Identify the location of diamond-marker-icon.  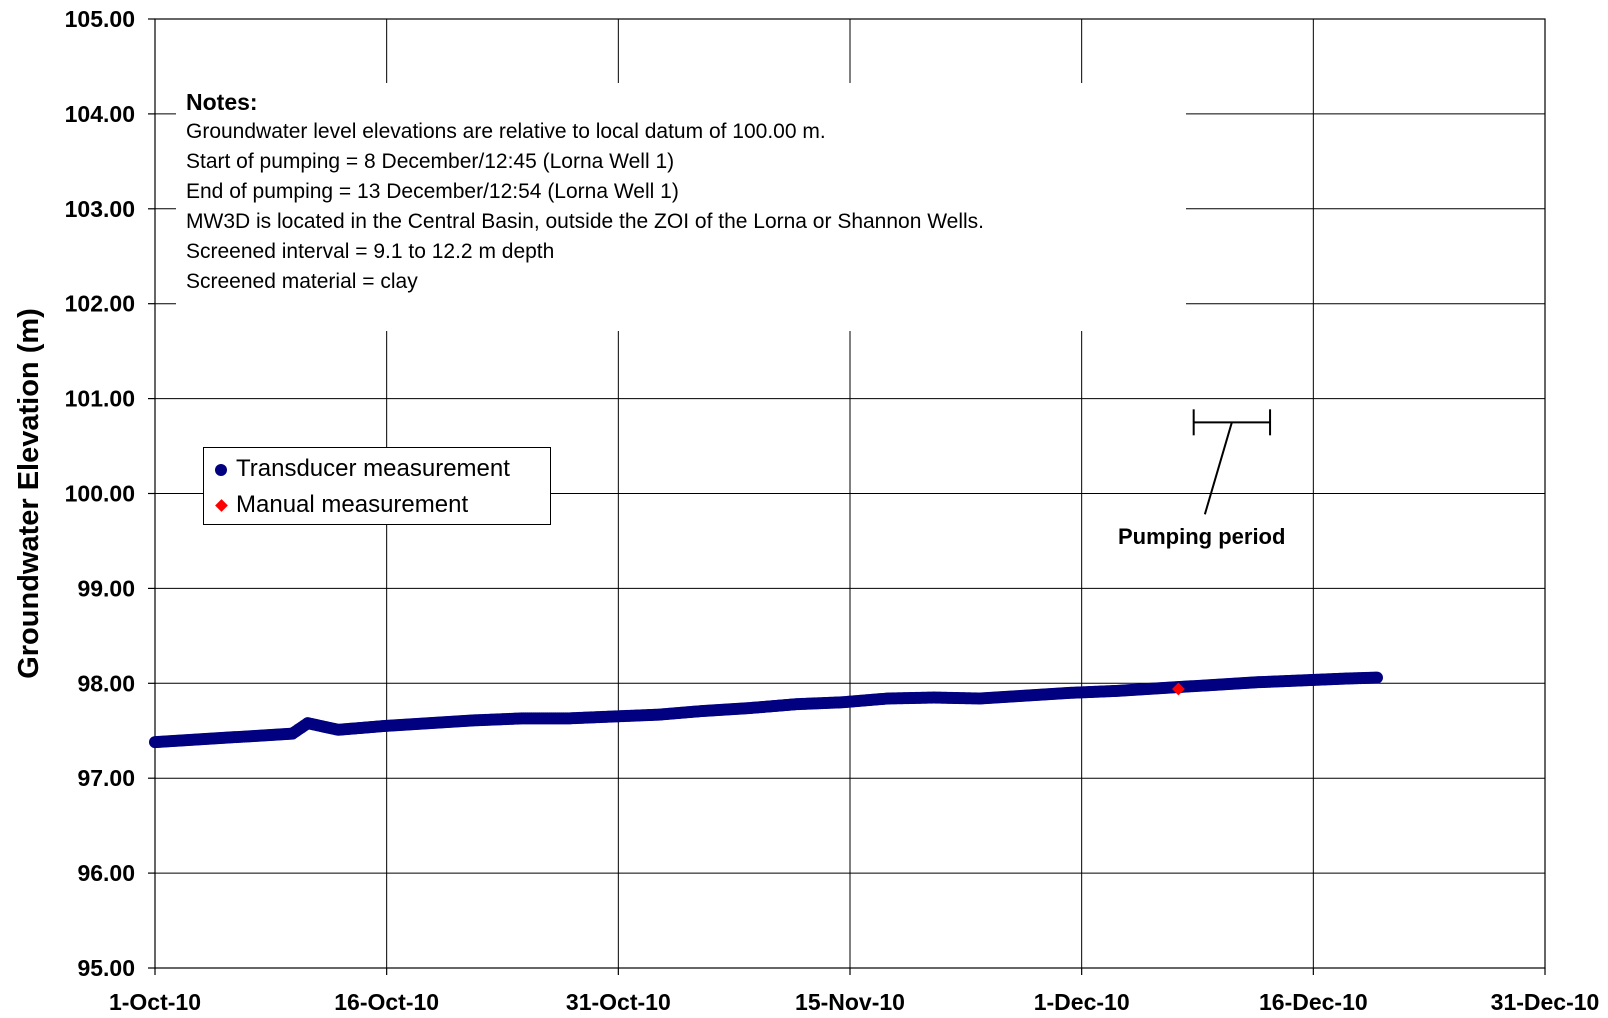
(221, 506).